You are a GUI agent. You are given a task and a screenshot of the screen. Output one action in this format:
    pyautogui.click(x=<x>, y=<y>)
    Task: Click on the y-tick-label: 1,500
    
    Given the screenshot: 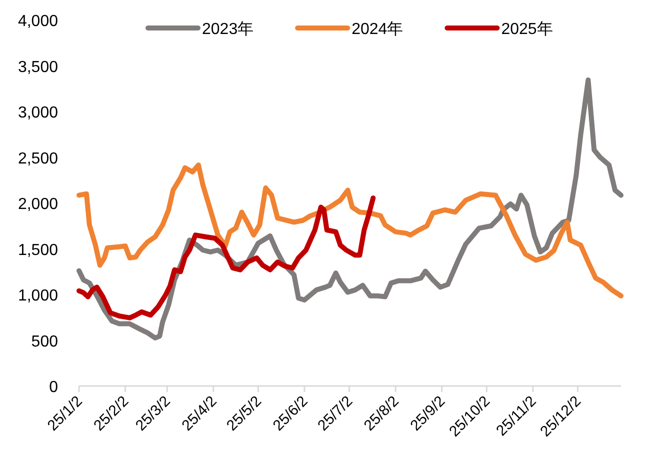 What is the action you would take?
    pyautogui.click(x=38, y=250)
    